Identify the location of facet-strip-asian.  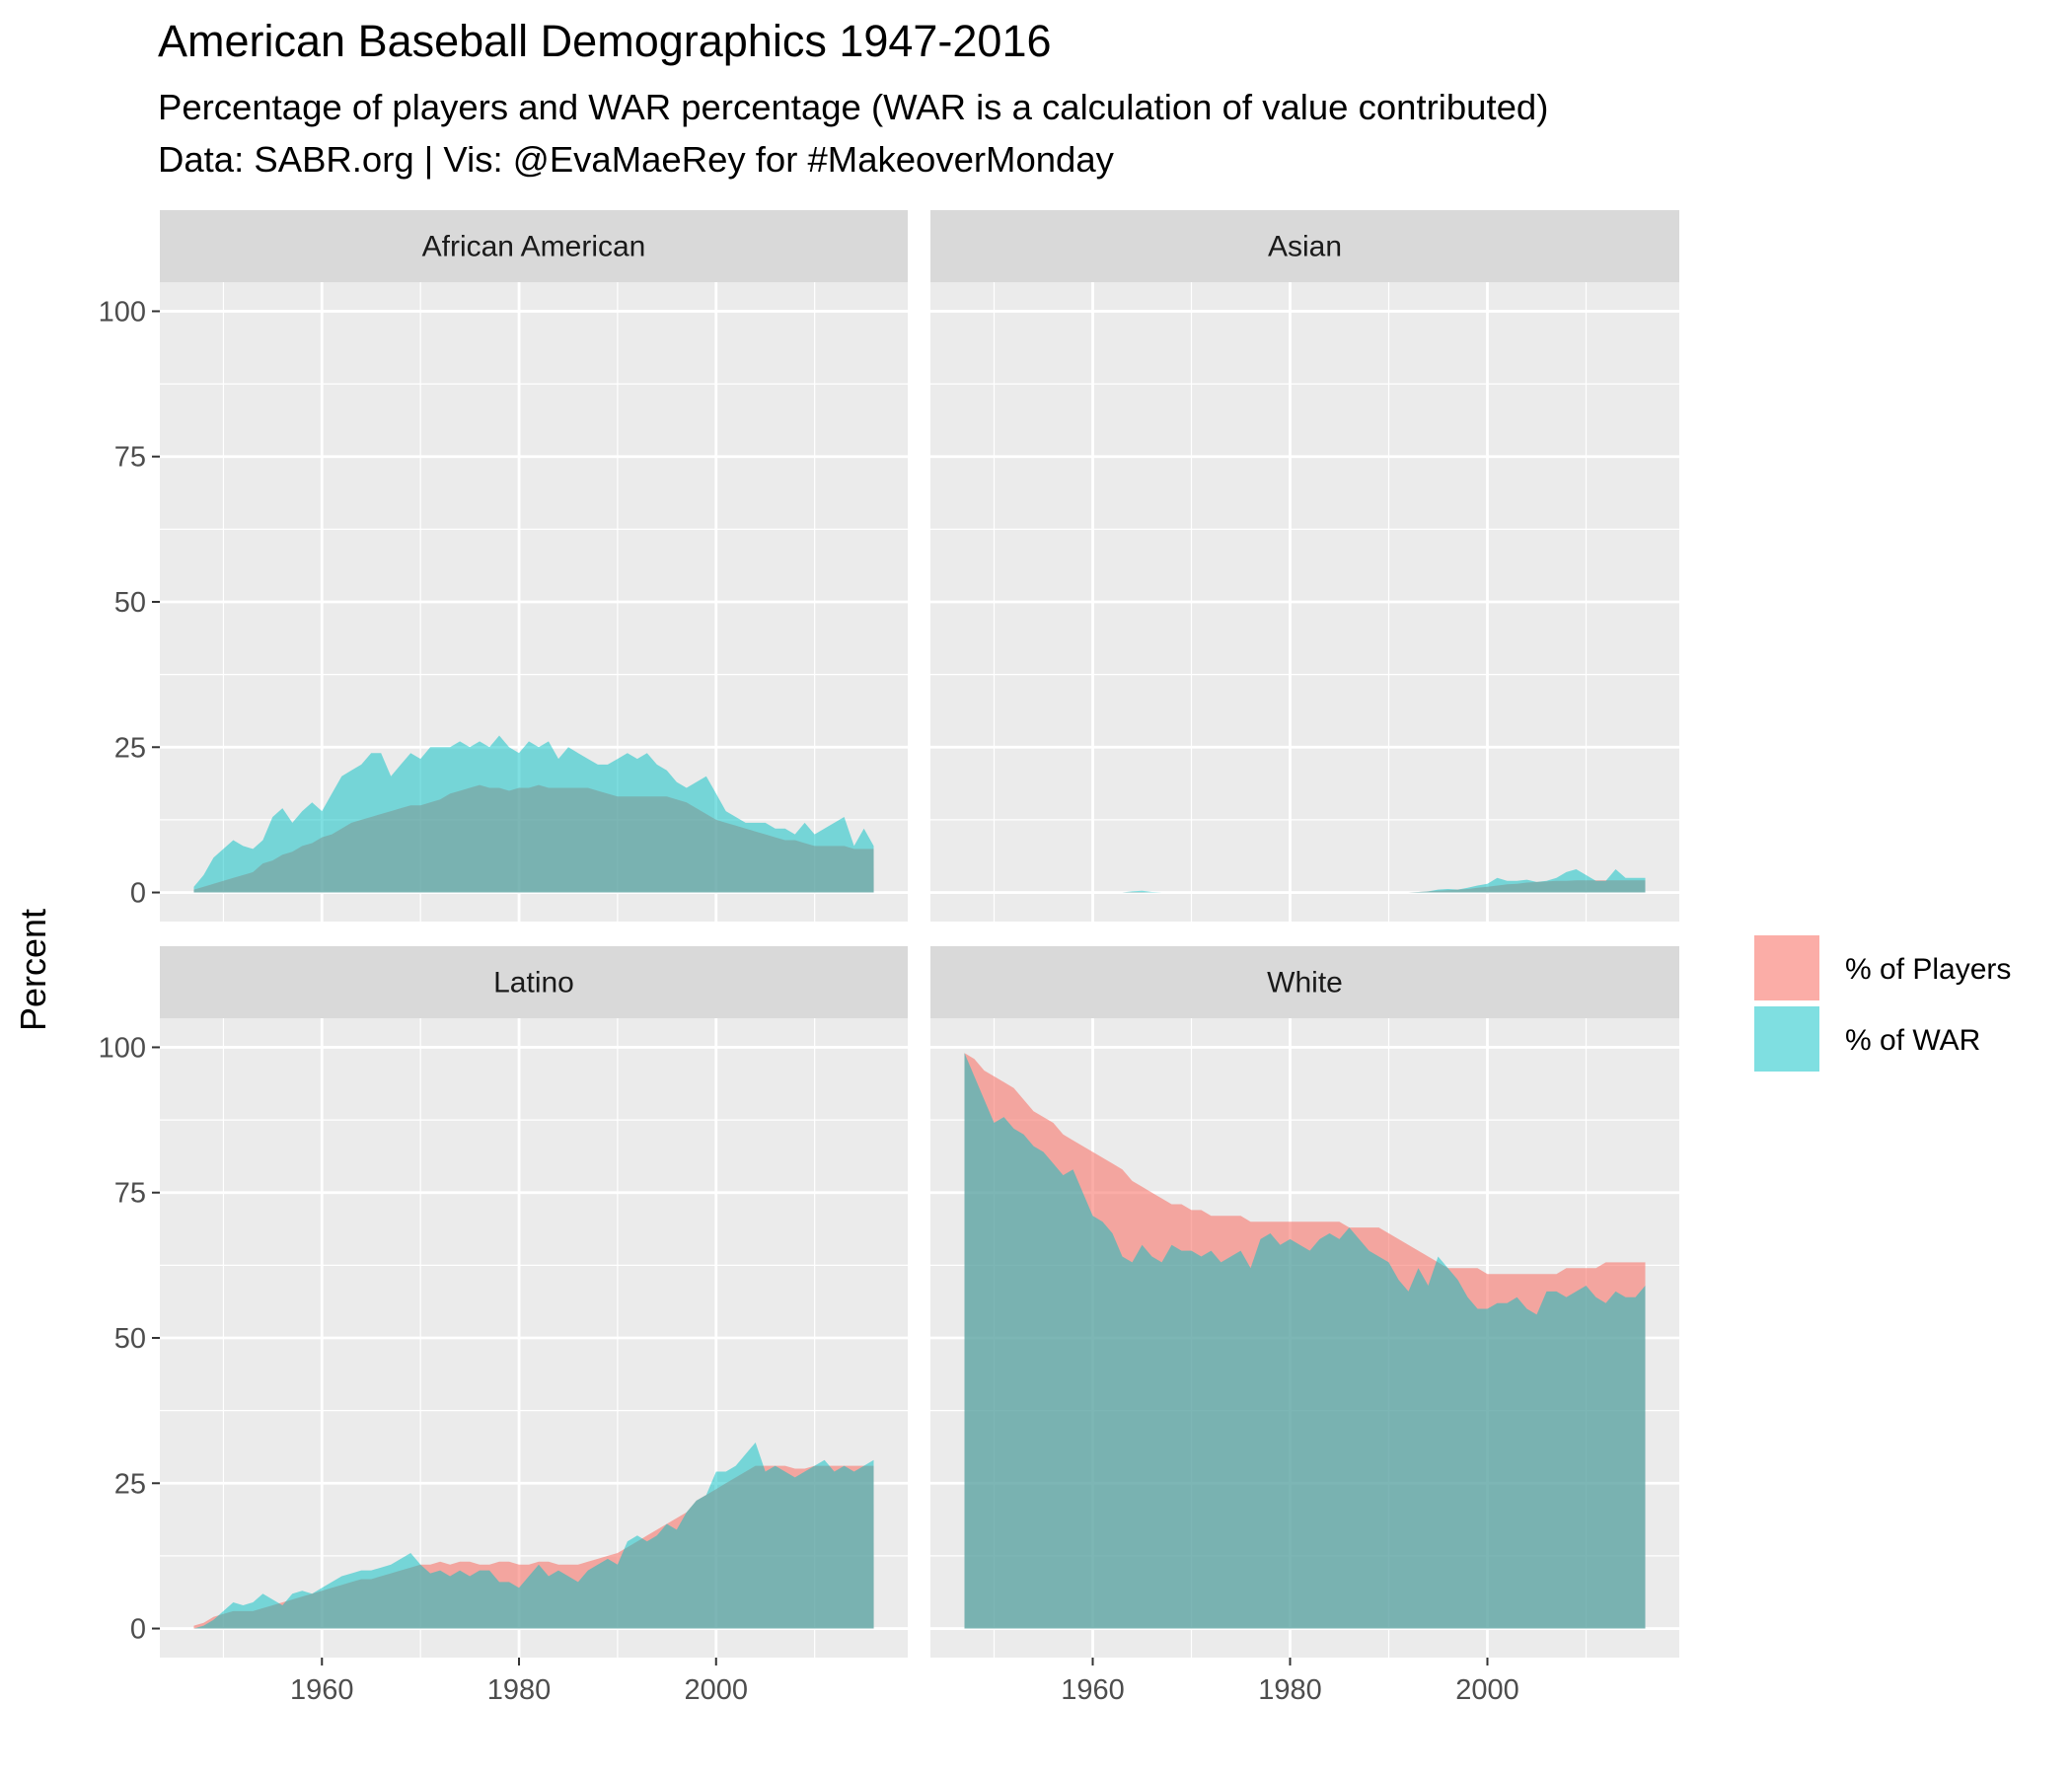
(1305, 246).